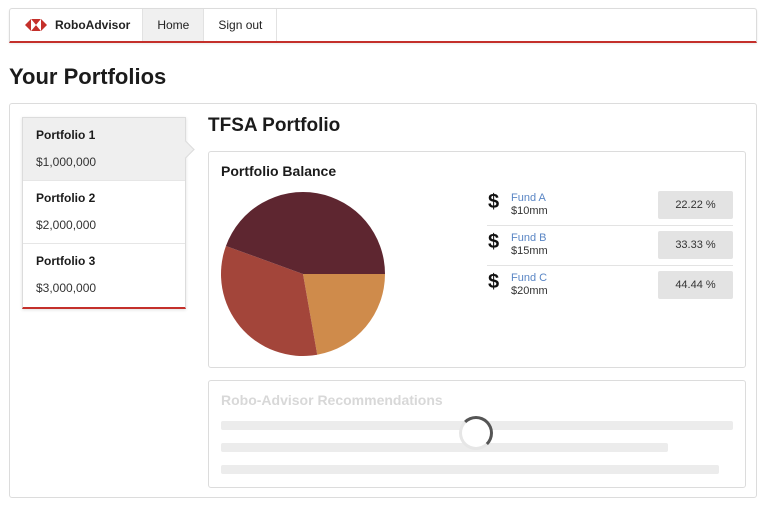  I want to click on portfolio-item-1: Portfolio 1 $1,000,000, so click(104, 149).